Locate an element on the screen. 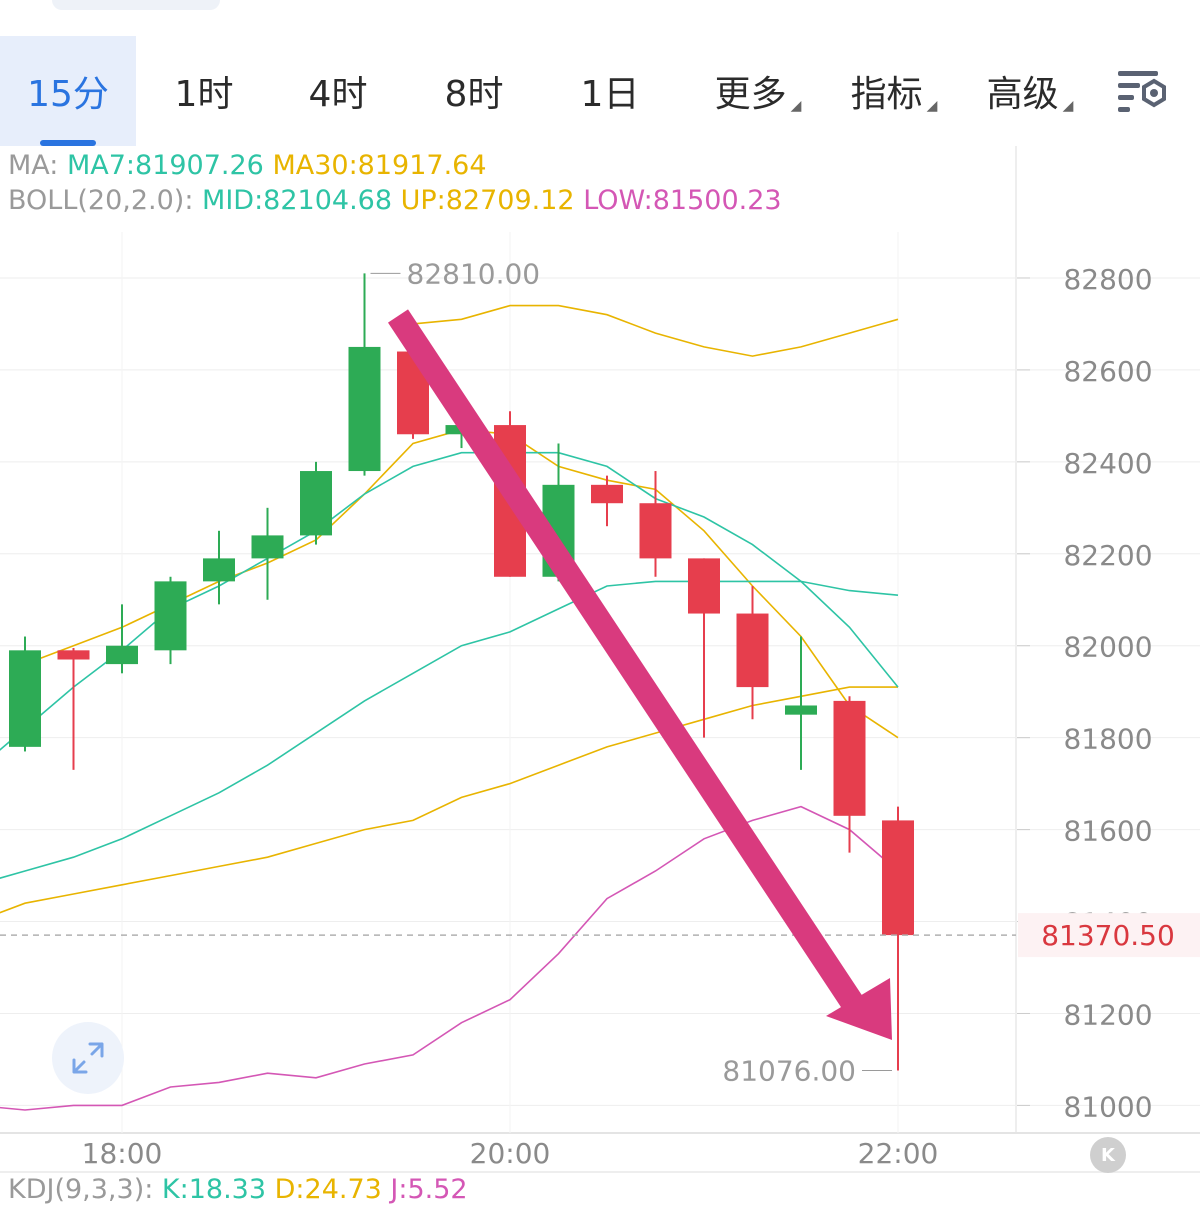  tab-15min: 15分 is located at coordinates (68, 91).